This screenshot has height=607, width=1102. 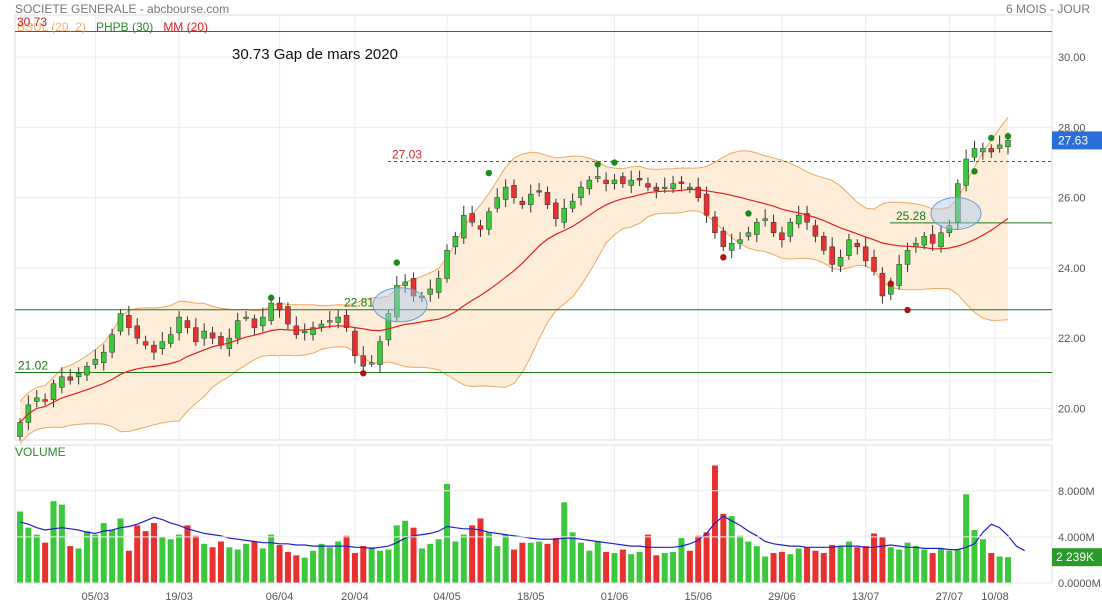 I want to click on volume-tick-label: 0.0000M, so click(x=1079, y=584).